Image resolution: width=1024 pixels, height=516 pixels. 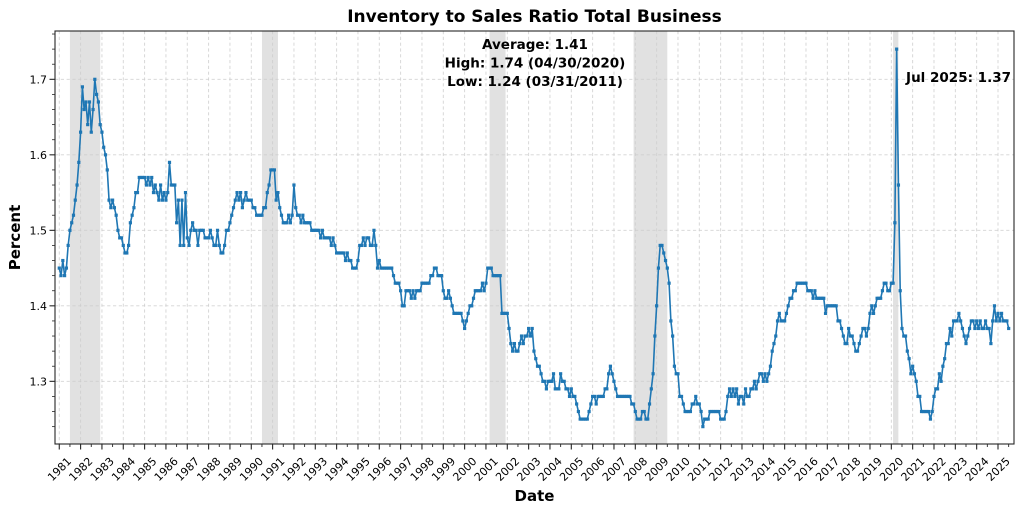 What do you see at coordinates (123, 469) in the screenshot?
I see `x-tick-label: 1984` at bounding box center [123, 469].